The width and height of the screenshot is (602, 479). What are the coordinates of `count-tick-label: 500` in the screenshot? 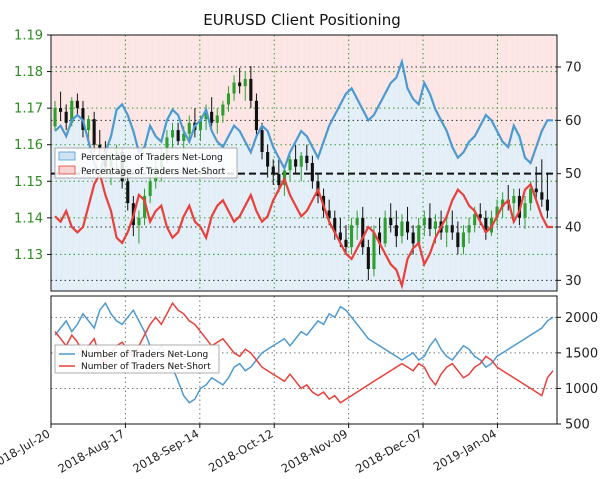 It's located at (577, 425).